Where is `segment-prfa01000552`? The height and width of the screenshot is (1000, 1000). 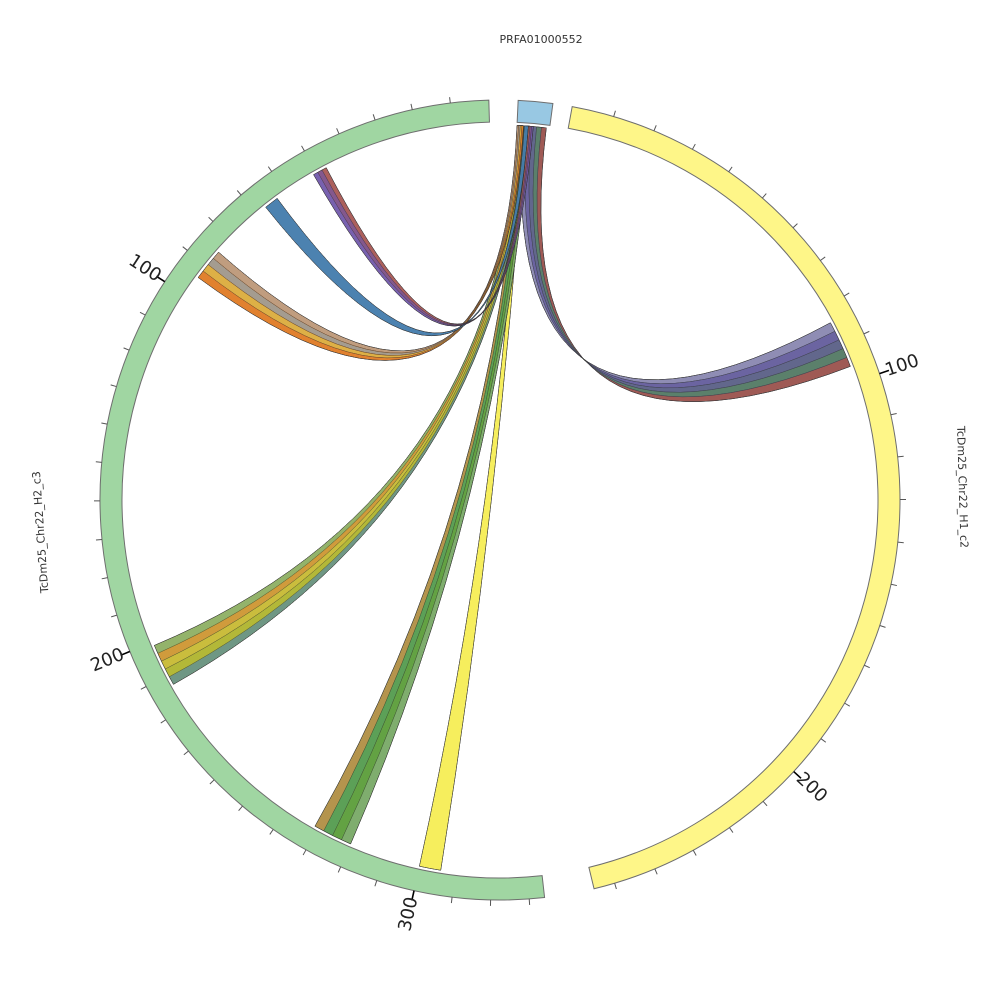 segment-prfa01000552 is located at coordinates (535, 112).